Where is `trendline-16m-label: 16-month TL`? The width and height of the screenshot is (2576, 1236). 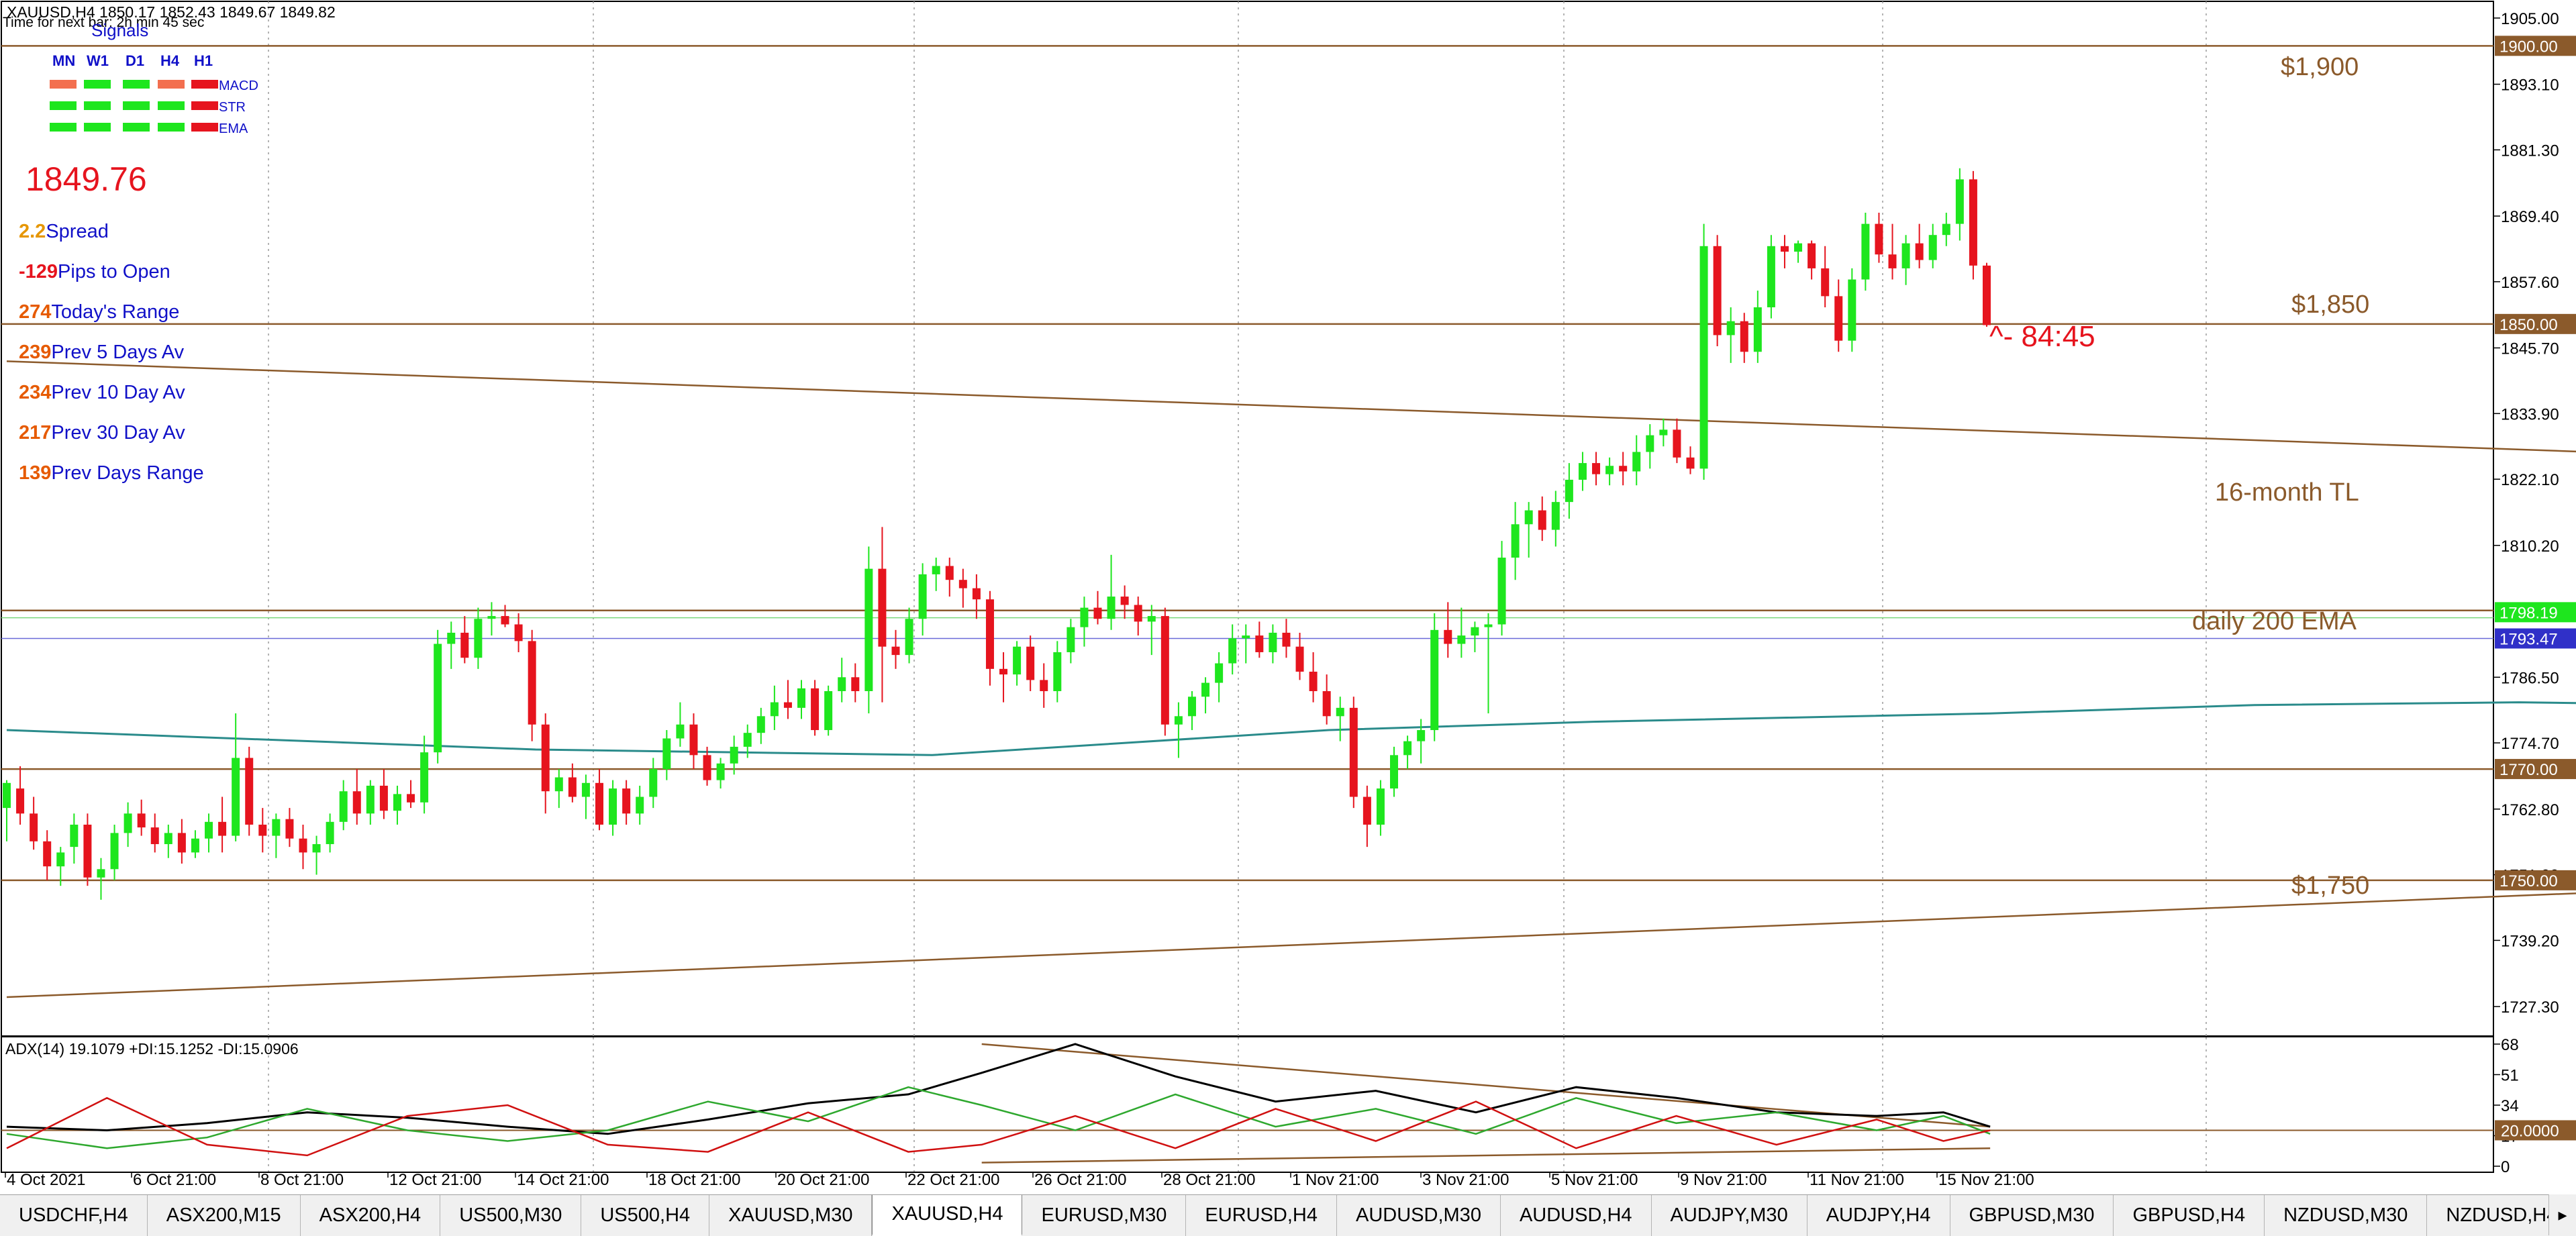
trendline-16m-label: 16-month TL is located at coordinates (2287, 492).